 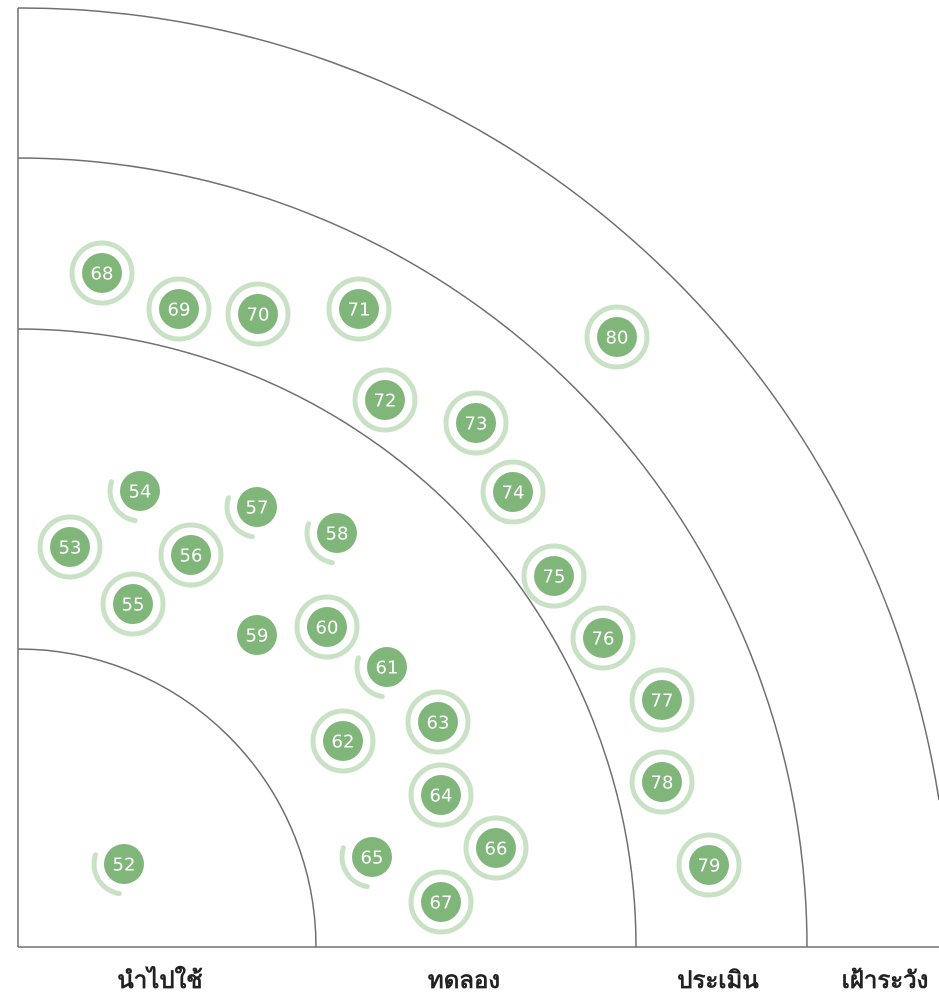 I want to click on blip-70: 70, so click(x=258, y=314).